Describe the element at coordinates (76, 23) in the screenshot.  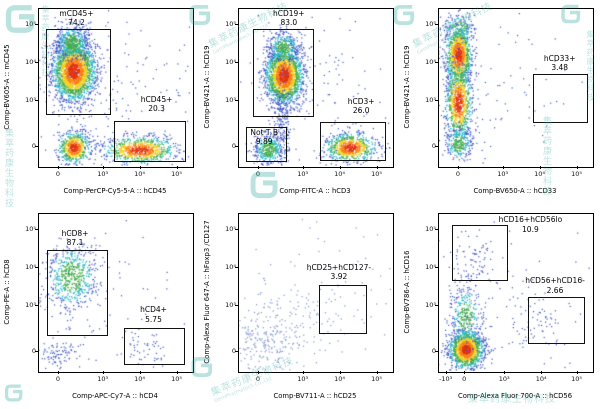
I see `gate-percentage: 74.2` at that location.